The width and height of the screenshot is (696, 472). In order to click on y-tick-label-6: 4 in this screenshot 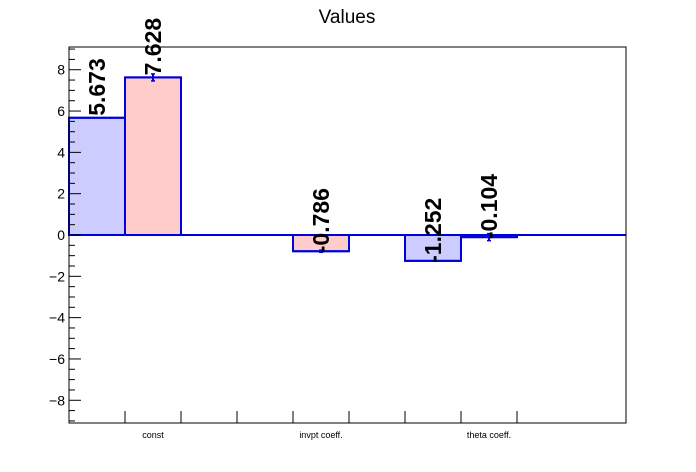, I will do `click(61, 152)`.